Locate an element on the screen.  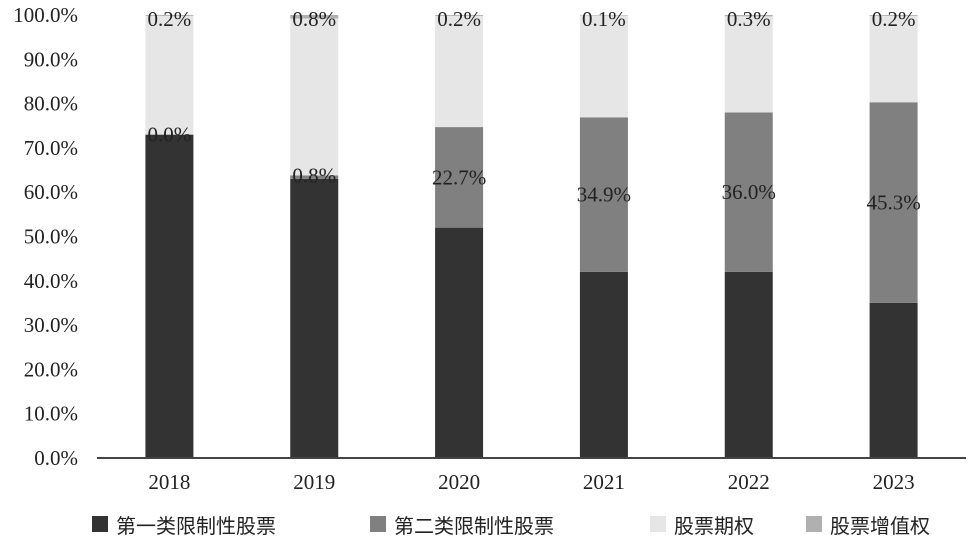
y-tick-label: 10.0% is located at coordinates (51, 414).